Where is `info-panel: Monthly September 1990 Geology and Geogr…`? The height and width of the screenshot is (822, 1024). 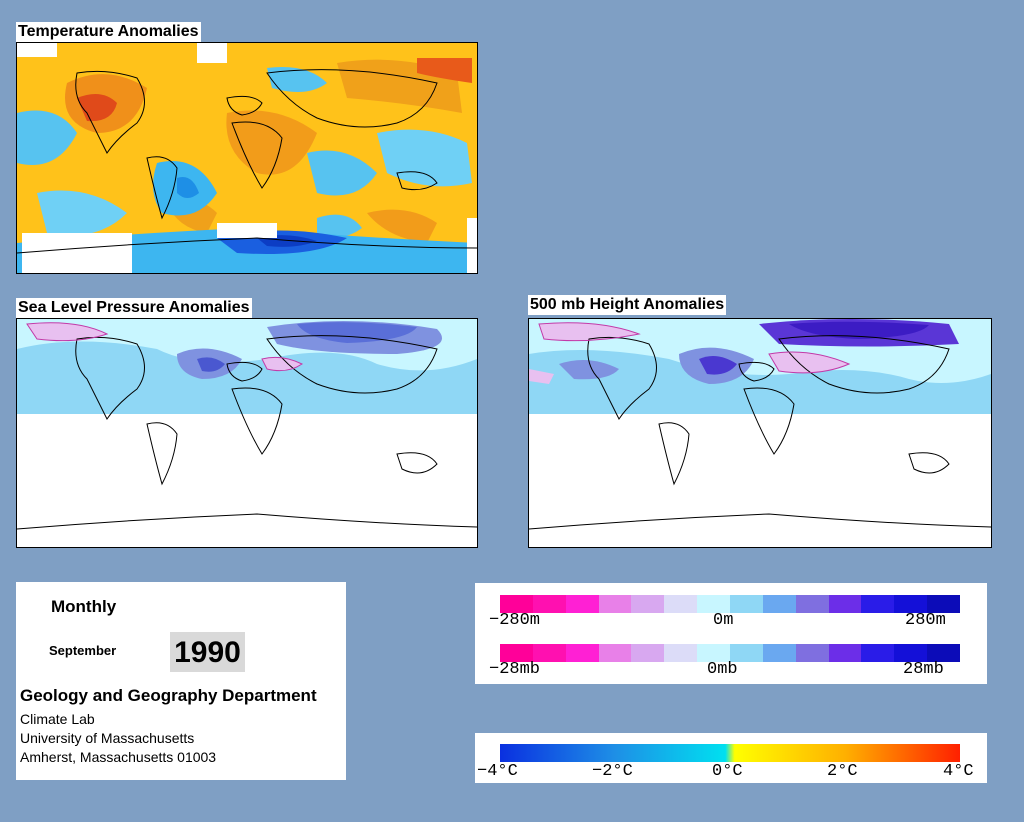
info-panel: Monthly September 1990 Geology and Geogr… is located at coordinates (181, 681).